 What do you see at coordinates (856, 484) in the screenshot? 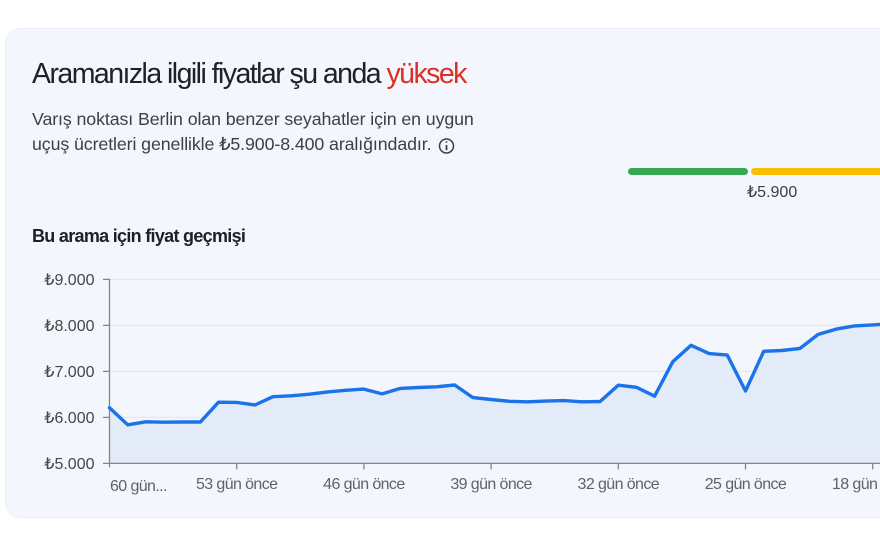
I see `svg-text: 18 gün önce` at bounding box center [856, 484].